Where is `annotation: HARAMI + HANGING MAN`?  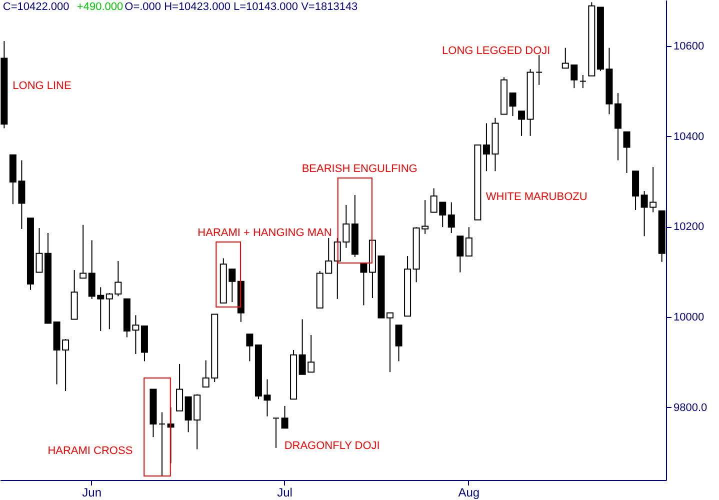
annotation: HARAMI + HANGING MAN is located at coordinates (265, 233).